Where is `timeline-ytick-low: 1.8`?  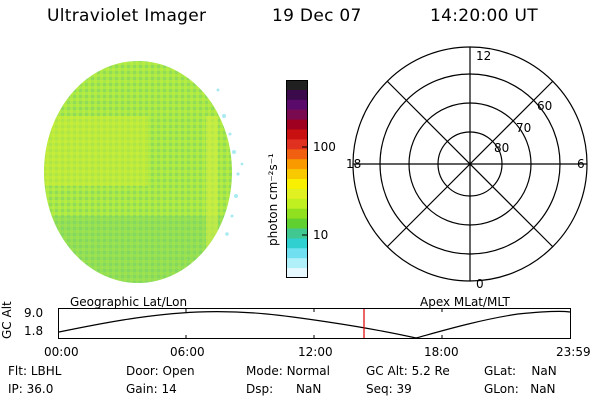 timeline-ytick-low: 1.8 is located at coordinates (34, 331).